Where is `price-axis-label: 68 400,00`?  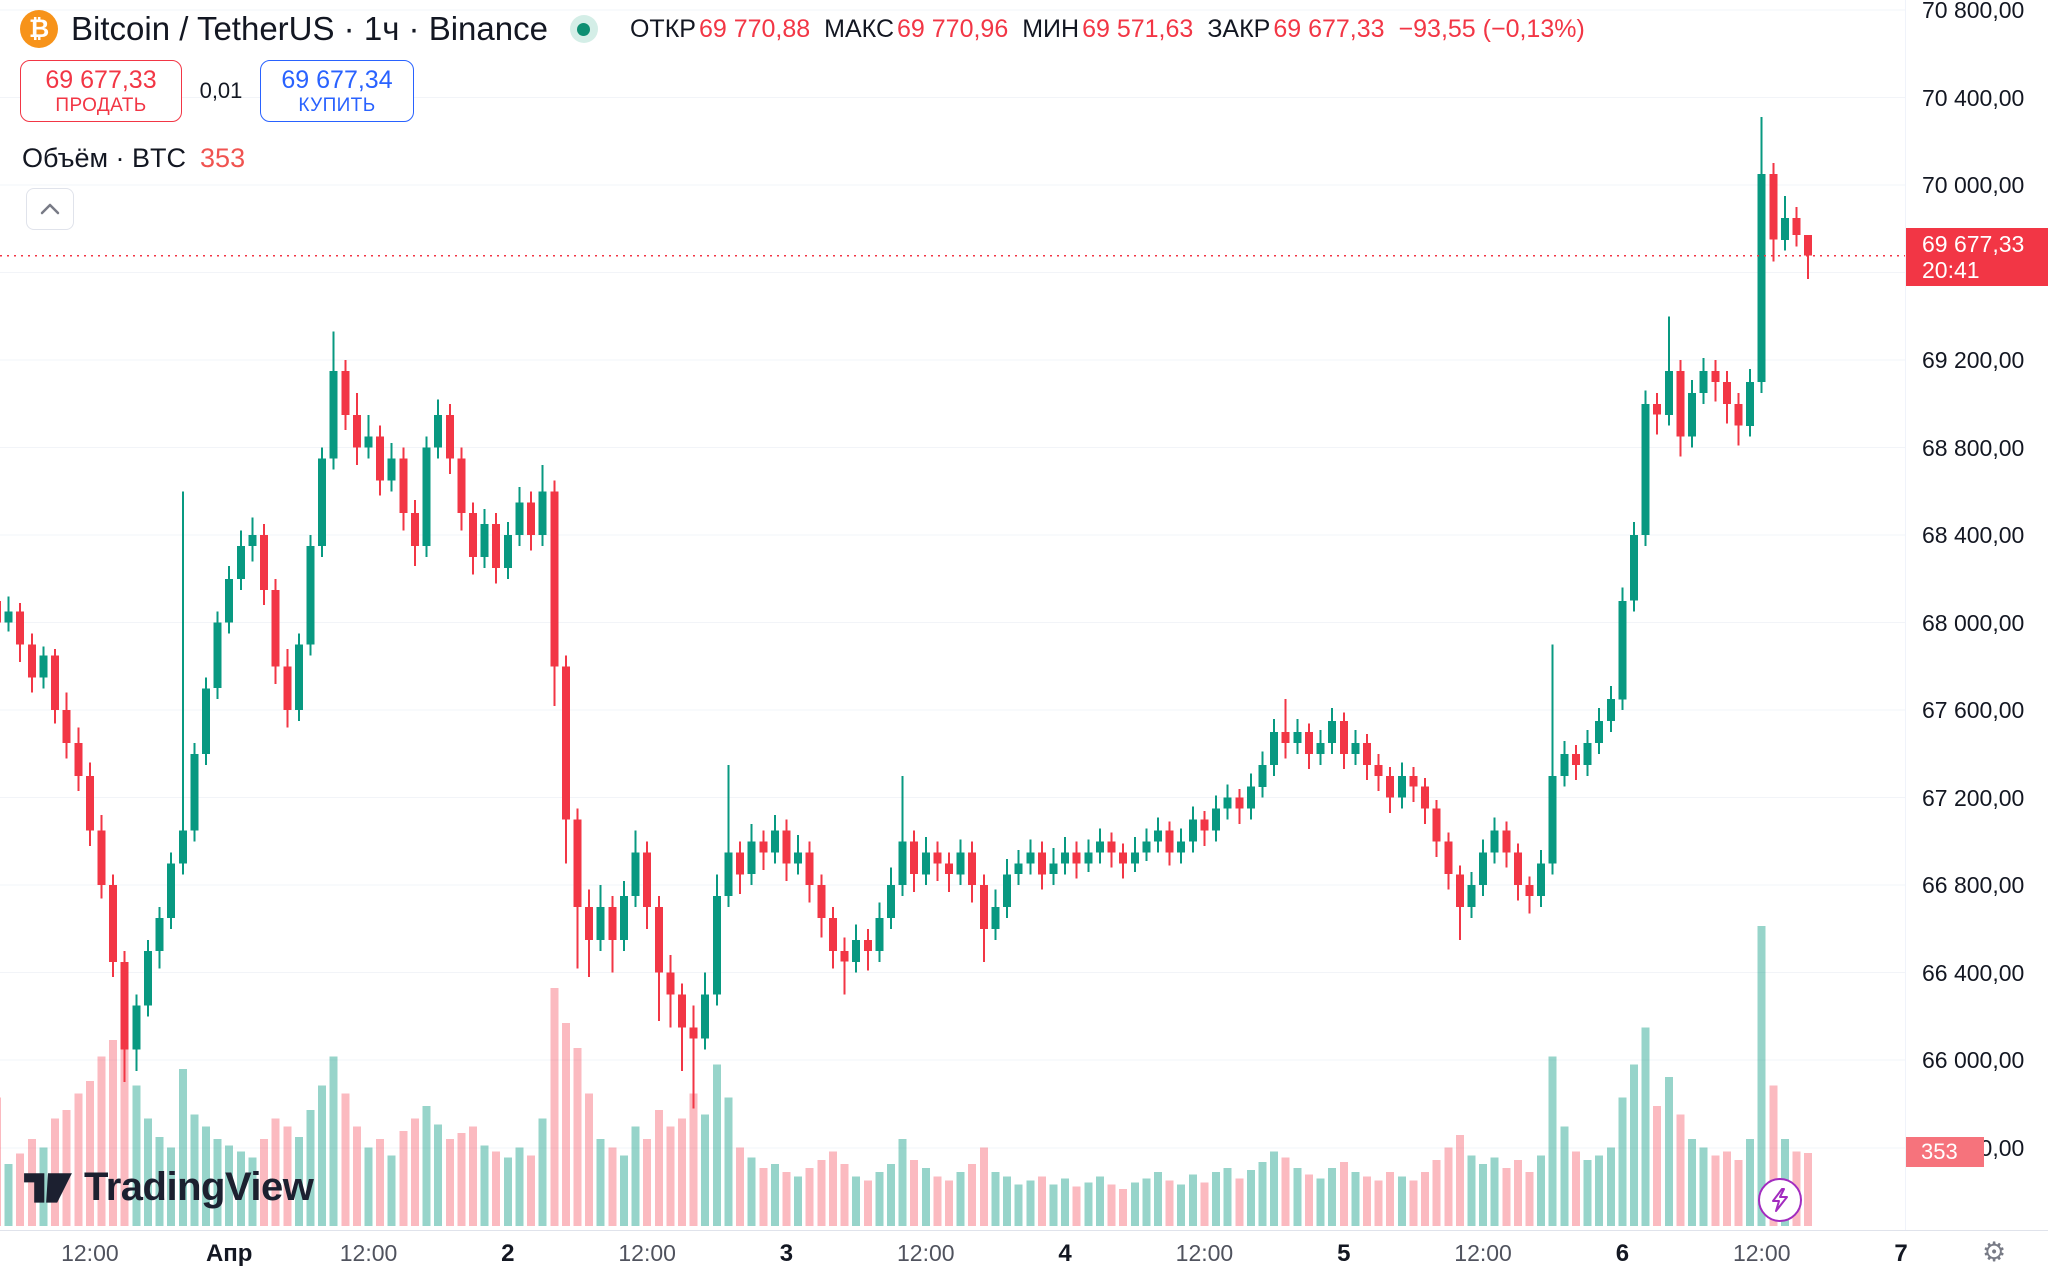 price-axis-label: 68 400,00 is located at coordinates (1973, 535).